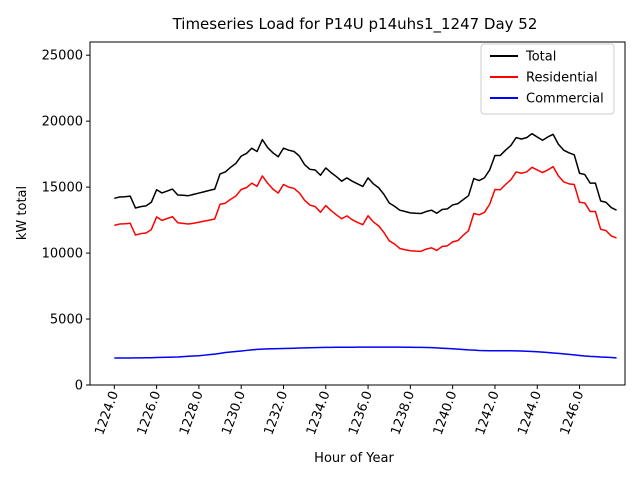  Describe the element at coordinates (365, 173) in the screenshot. I see `series-line-total` at that location.